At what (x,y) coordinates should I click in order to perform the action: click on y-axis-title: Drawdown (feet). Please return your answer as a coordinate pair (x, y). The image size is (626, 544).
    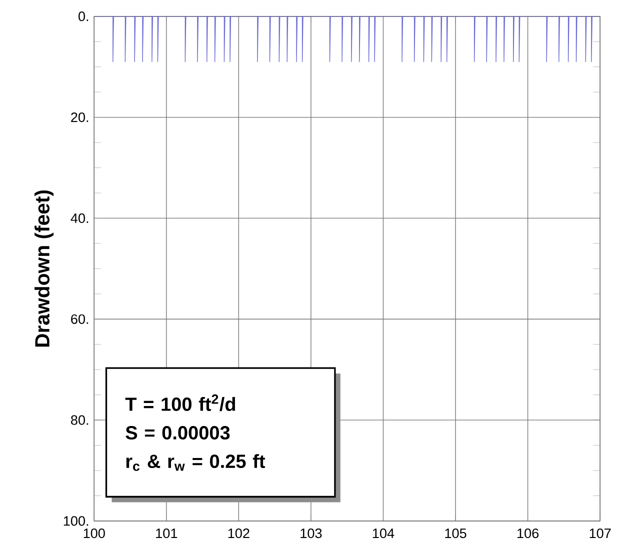
    Looking at the image, I should click on (44, 268).